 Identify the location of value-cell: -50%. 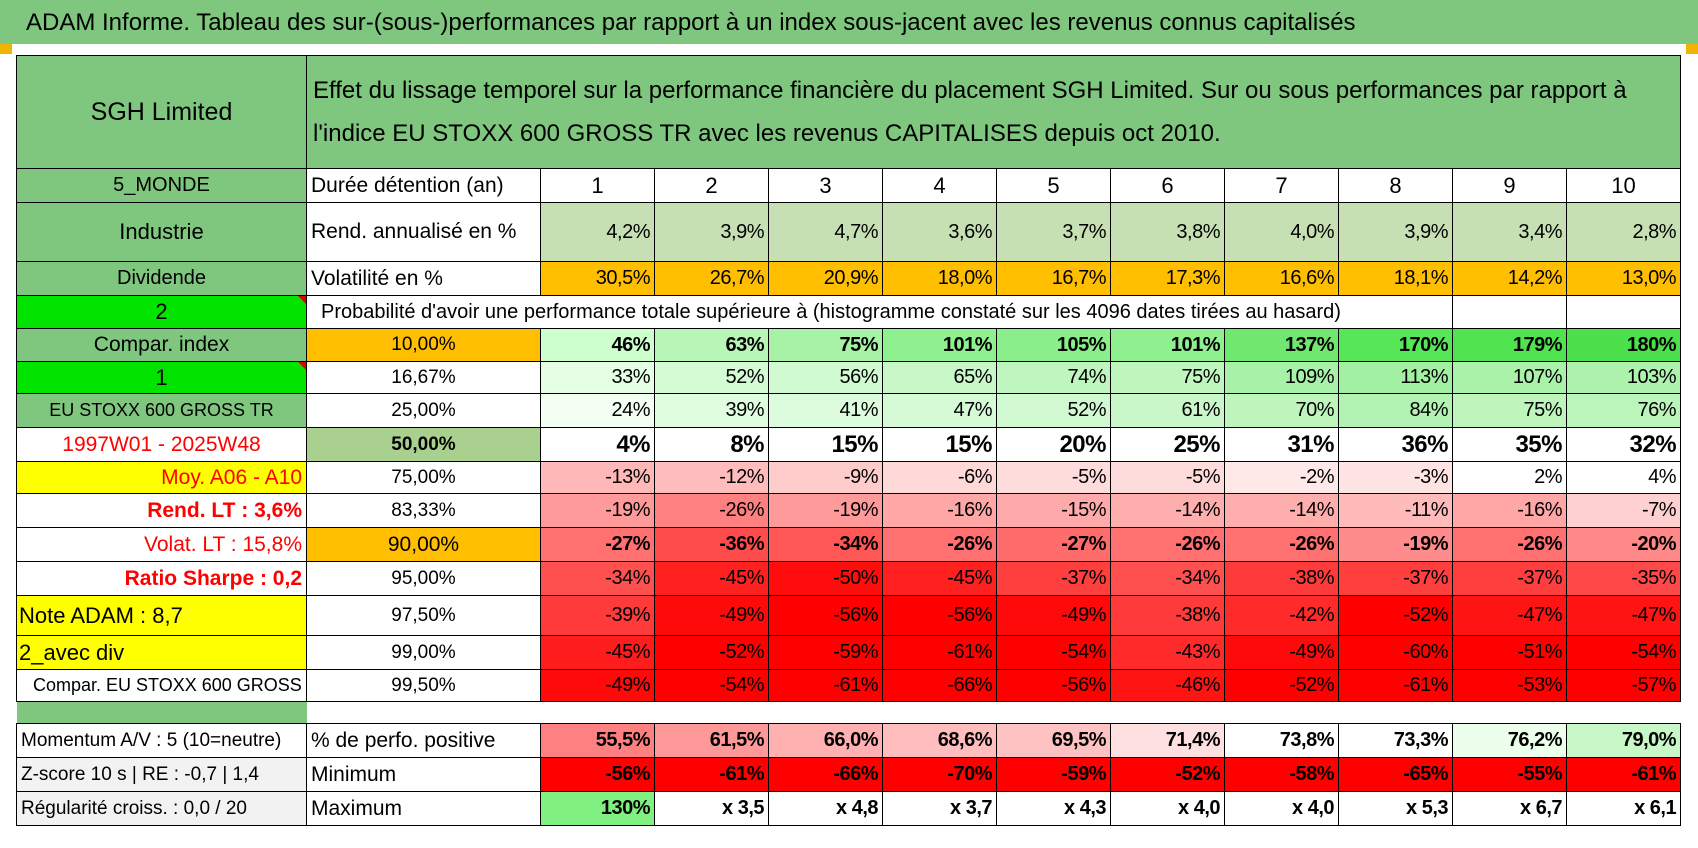
(825, 578).